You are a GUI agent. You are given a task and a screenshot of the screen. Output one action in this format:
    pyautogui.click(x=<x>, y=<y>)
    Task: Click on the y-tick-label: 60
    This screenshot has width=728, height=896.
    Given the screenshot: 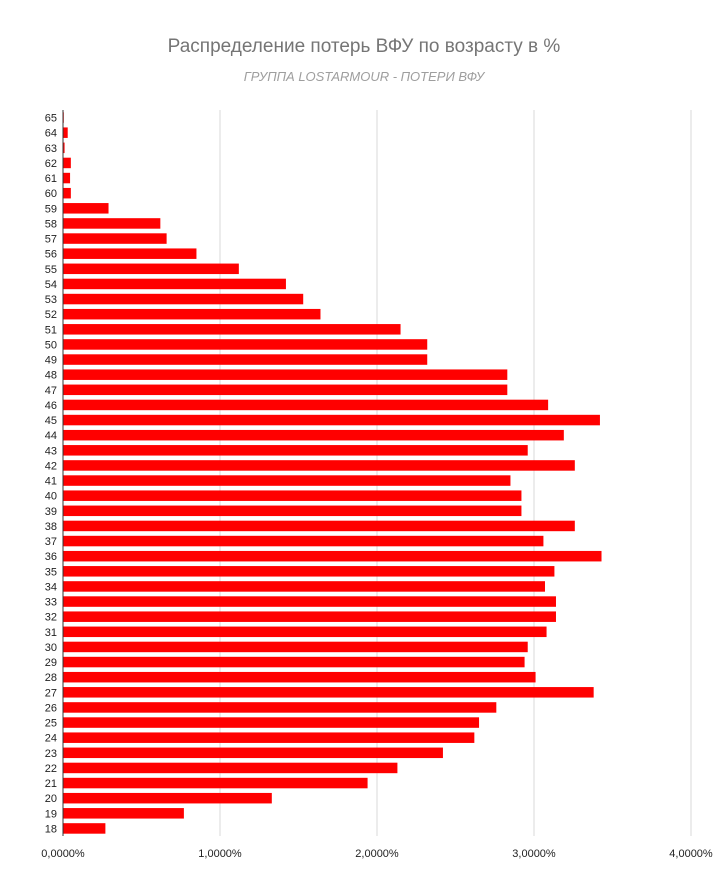 What is the action you would take?
    pyautogui.click(x=51, y=194)
    